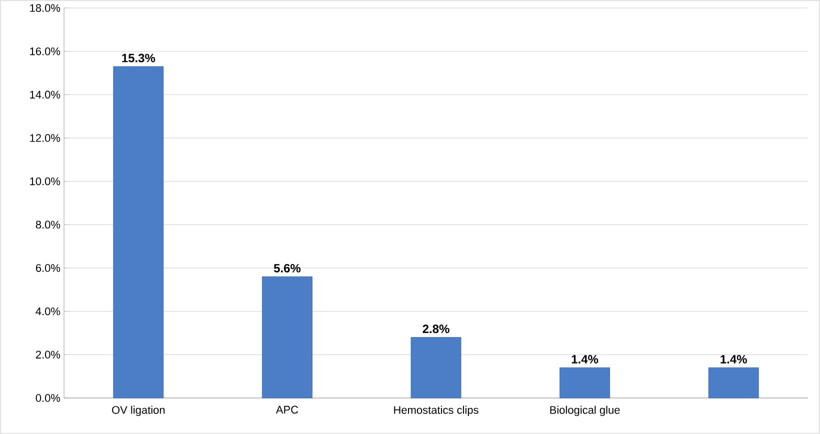 The height and width of the screenshot is (434, 820). I want to click on y-tick-label: 6.0%, so click(48, 268).